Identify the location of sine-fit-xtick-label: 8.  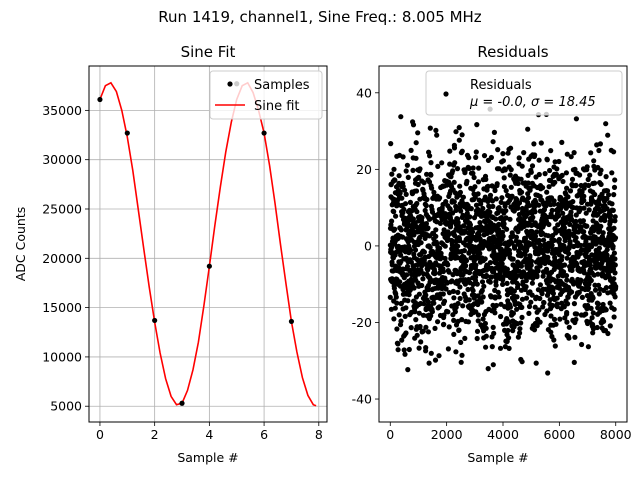
(319, 434).